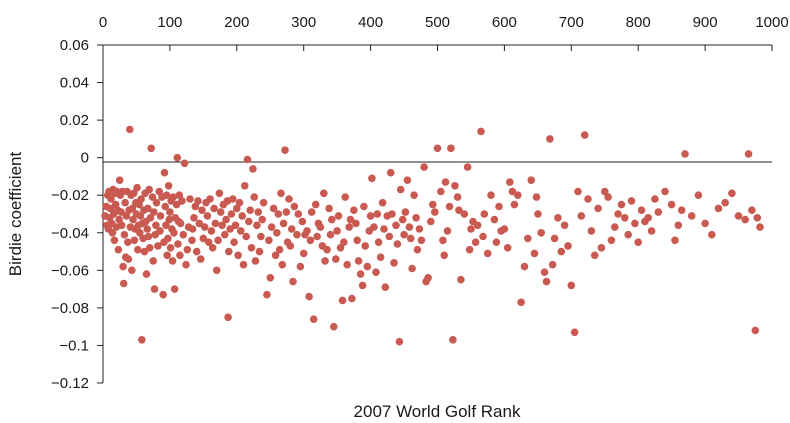 The height and width of the screenshot is (423, 790). I want to click on x-tick-label: 0, so click(103, 22).